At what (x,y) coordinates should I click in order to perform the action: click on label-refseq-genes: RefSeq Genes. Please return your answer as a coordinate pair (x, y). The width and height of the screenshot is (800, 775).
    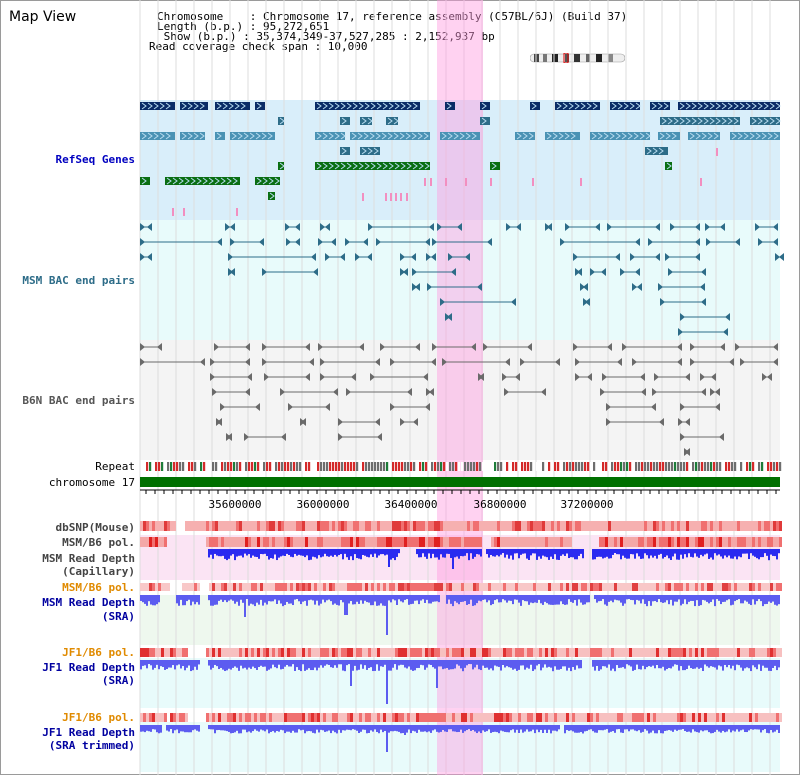
    Looking at the image, I should click on (95, 159).